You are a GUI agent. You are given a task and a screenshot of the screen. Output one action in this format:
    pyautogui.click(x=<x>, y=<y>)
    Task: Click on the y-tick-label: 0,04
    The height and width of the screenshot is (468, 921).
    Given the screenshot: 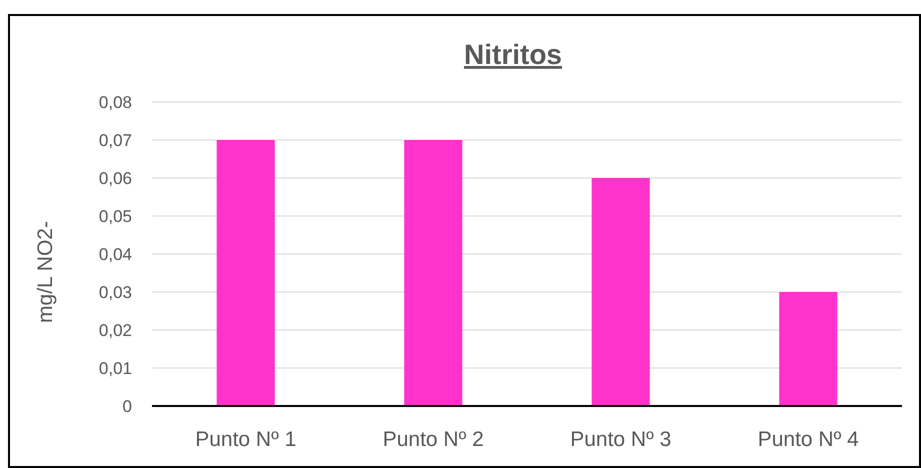 What is the action you would take?
    pyautogui.click(x=115, y=254)
    